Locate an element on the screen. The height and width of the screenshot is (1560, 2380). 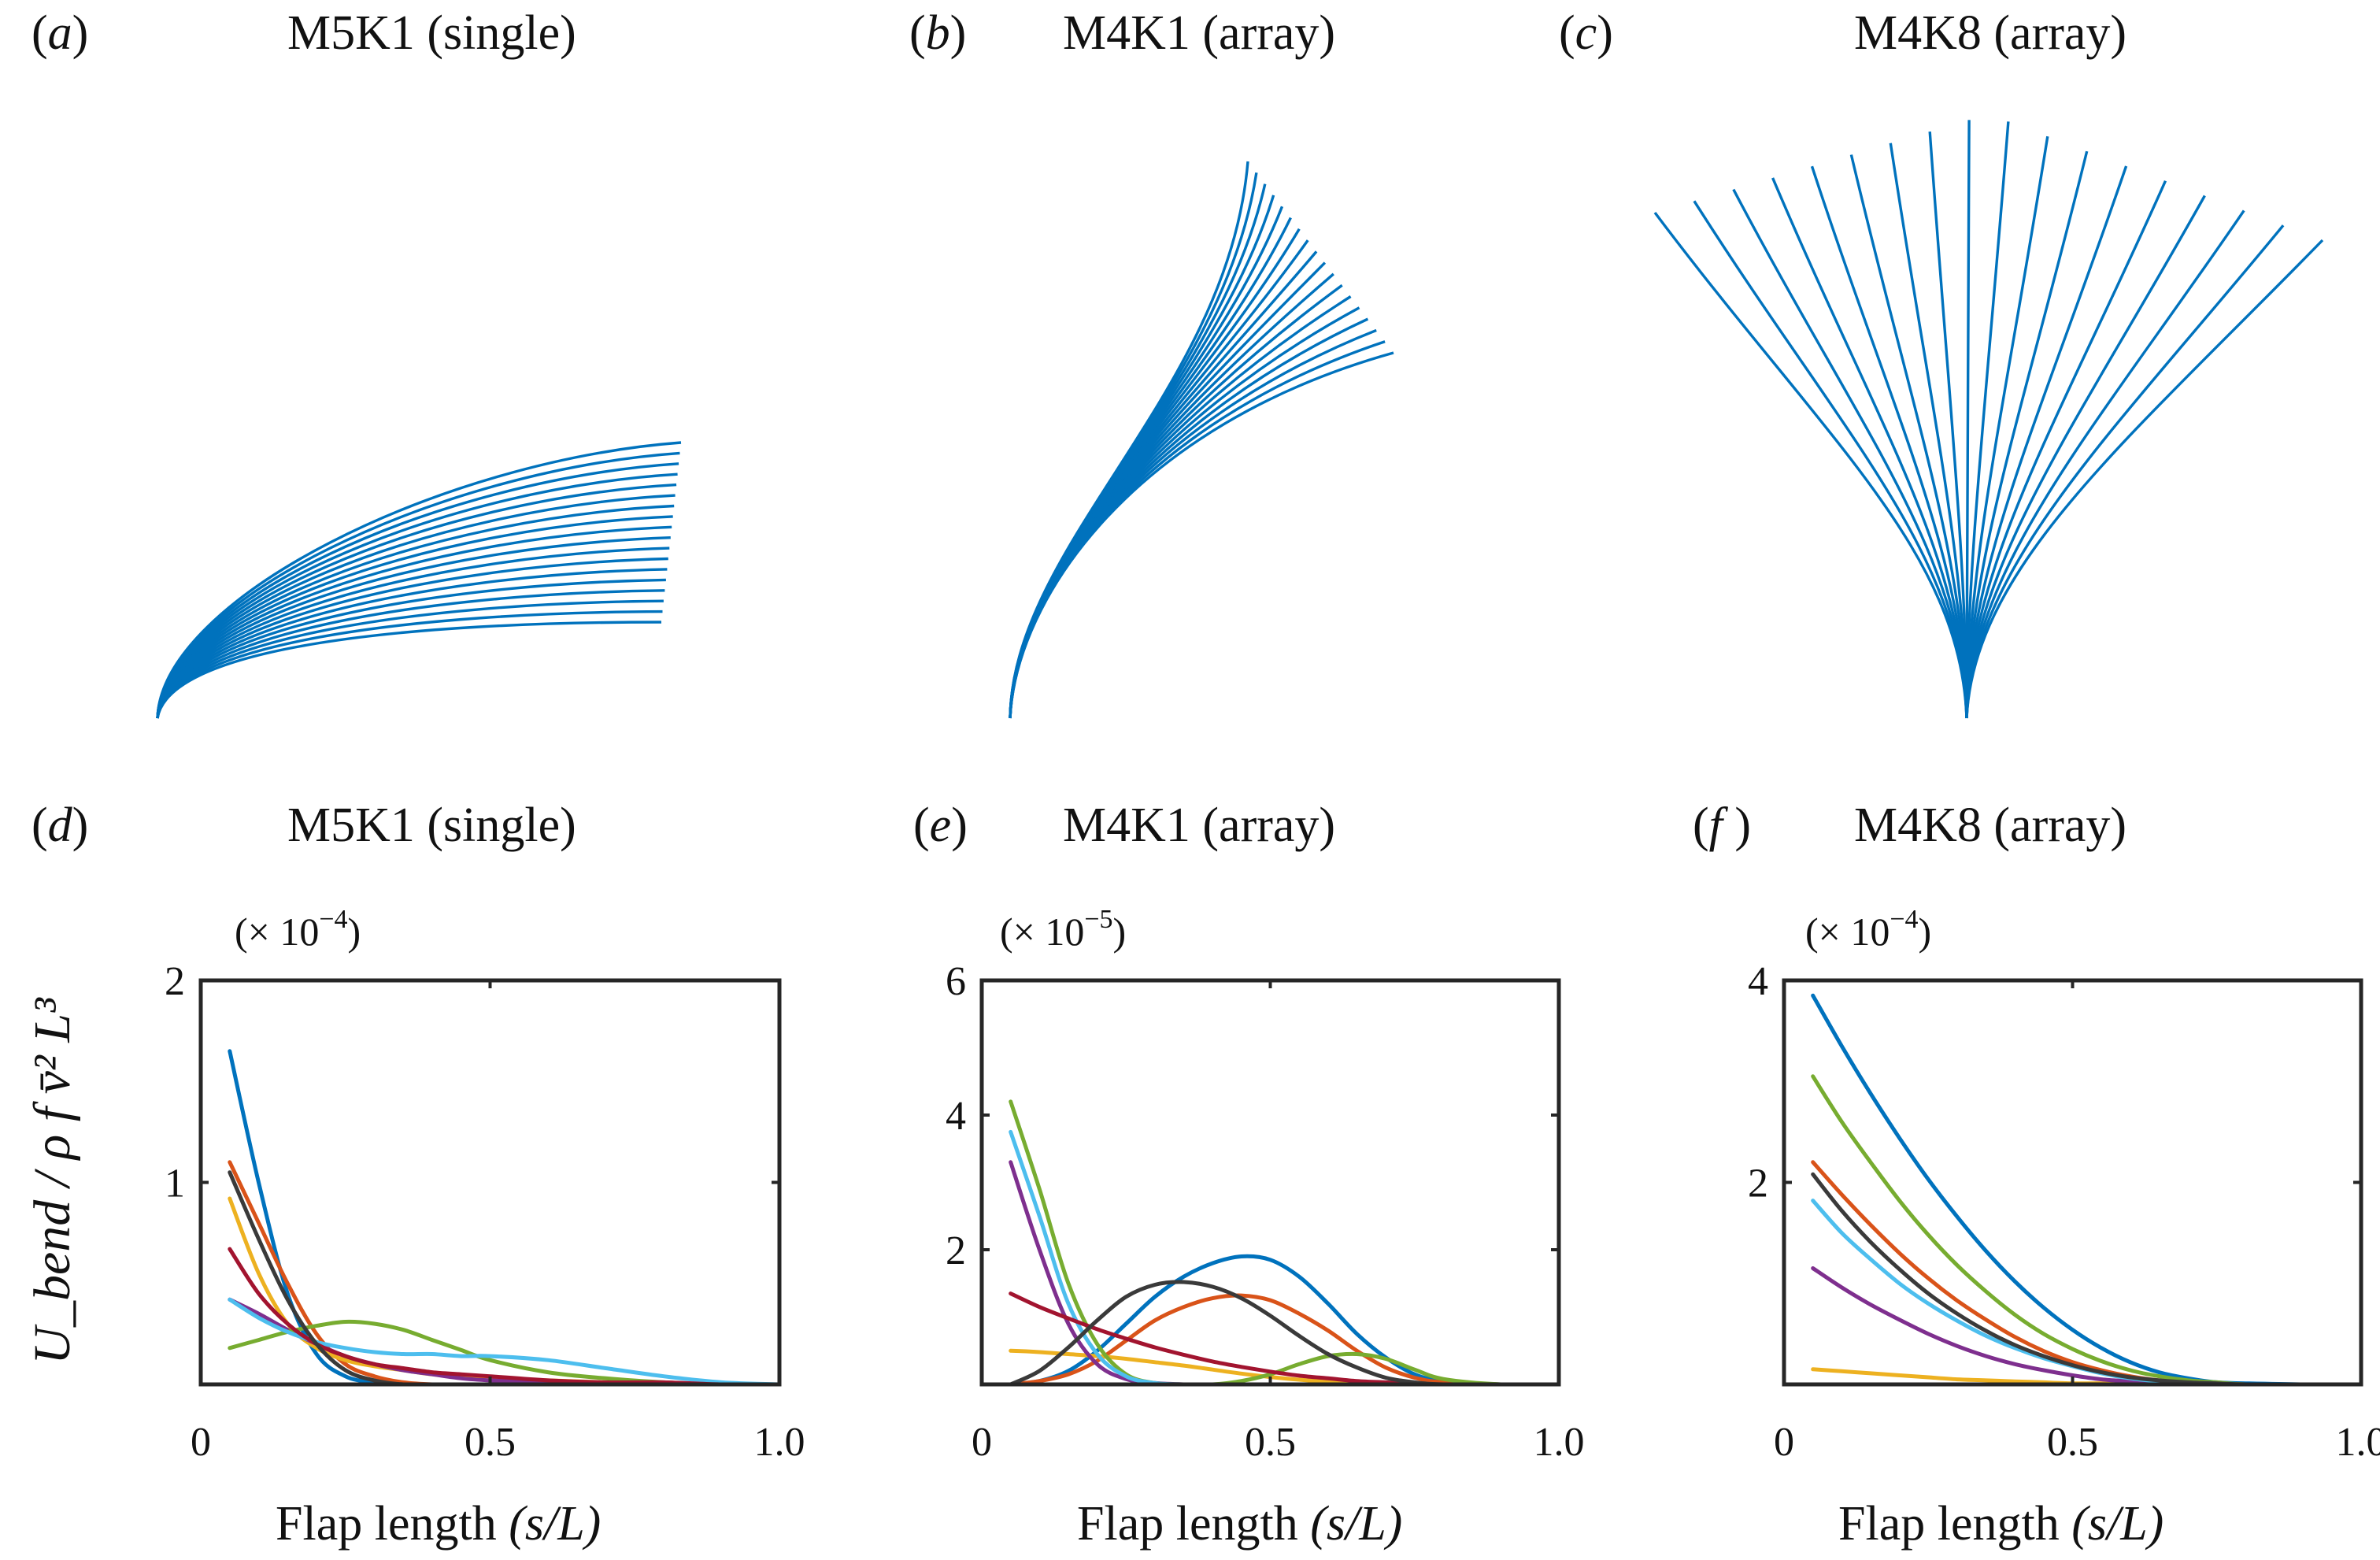
plot-d: 0 0.5 1.0 1 2 is located at coordinates (485, 1212).